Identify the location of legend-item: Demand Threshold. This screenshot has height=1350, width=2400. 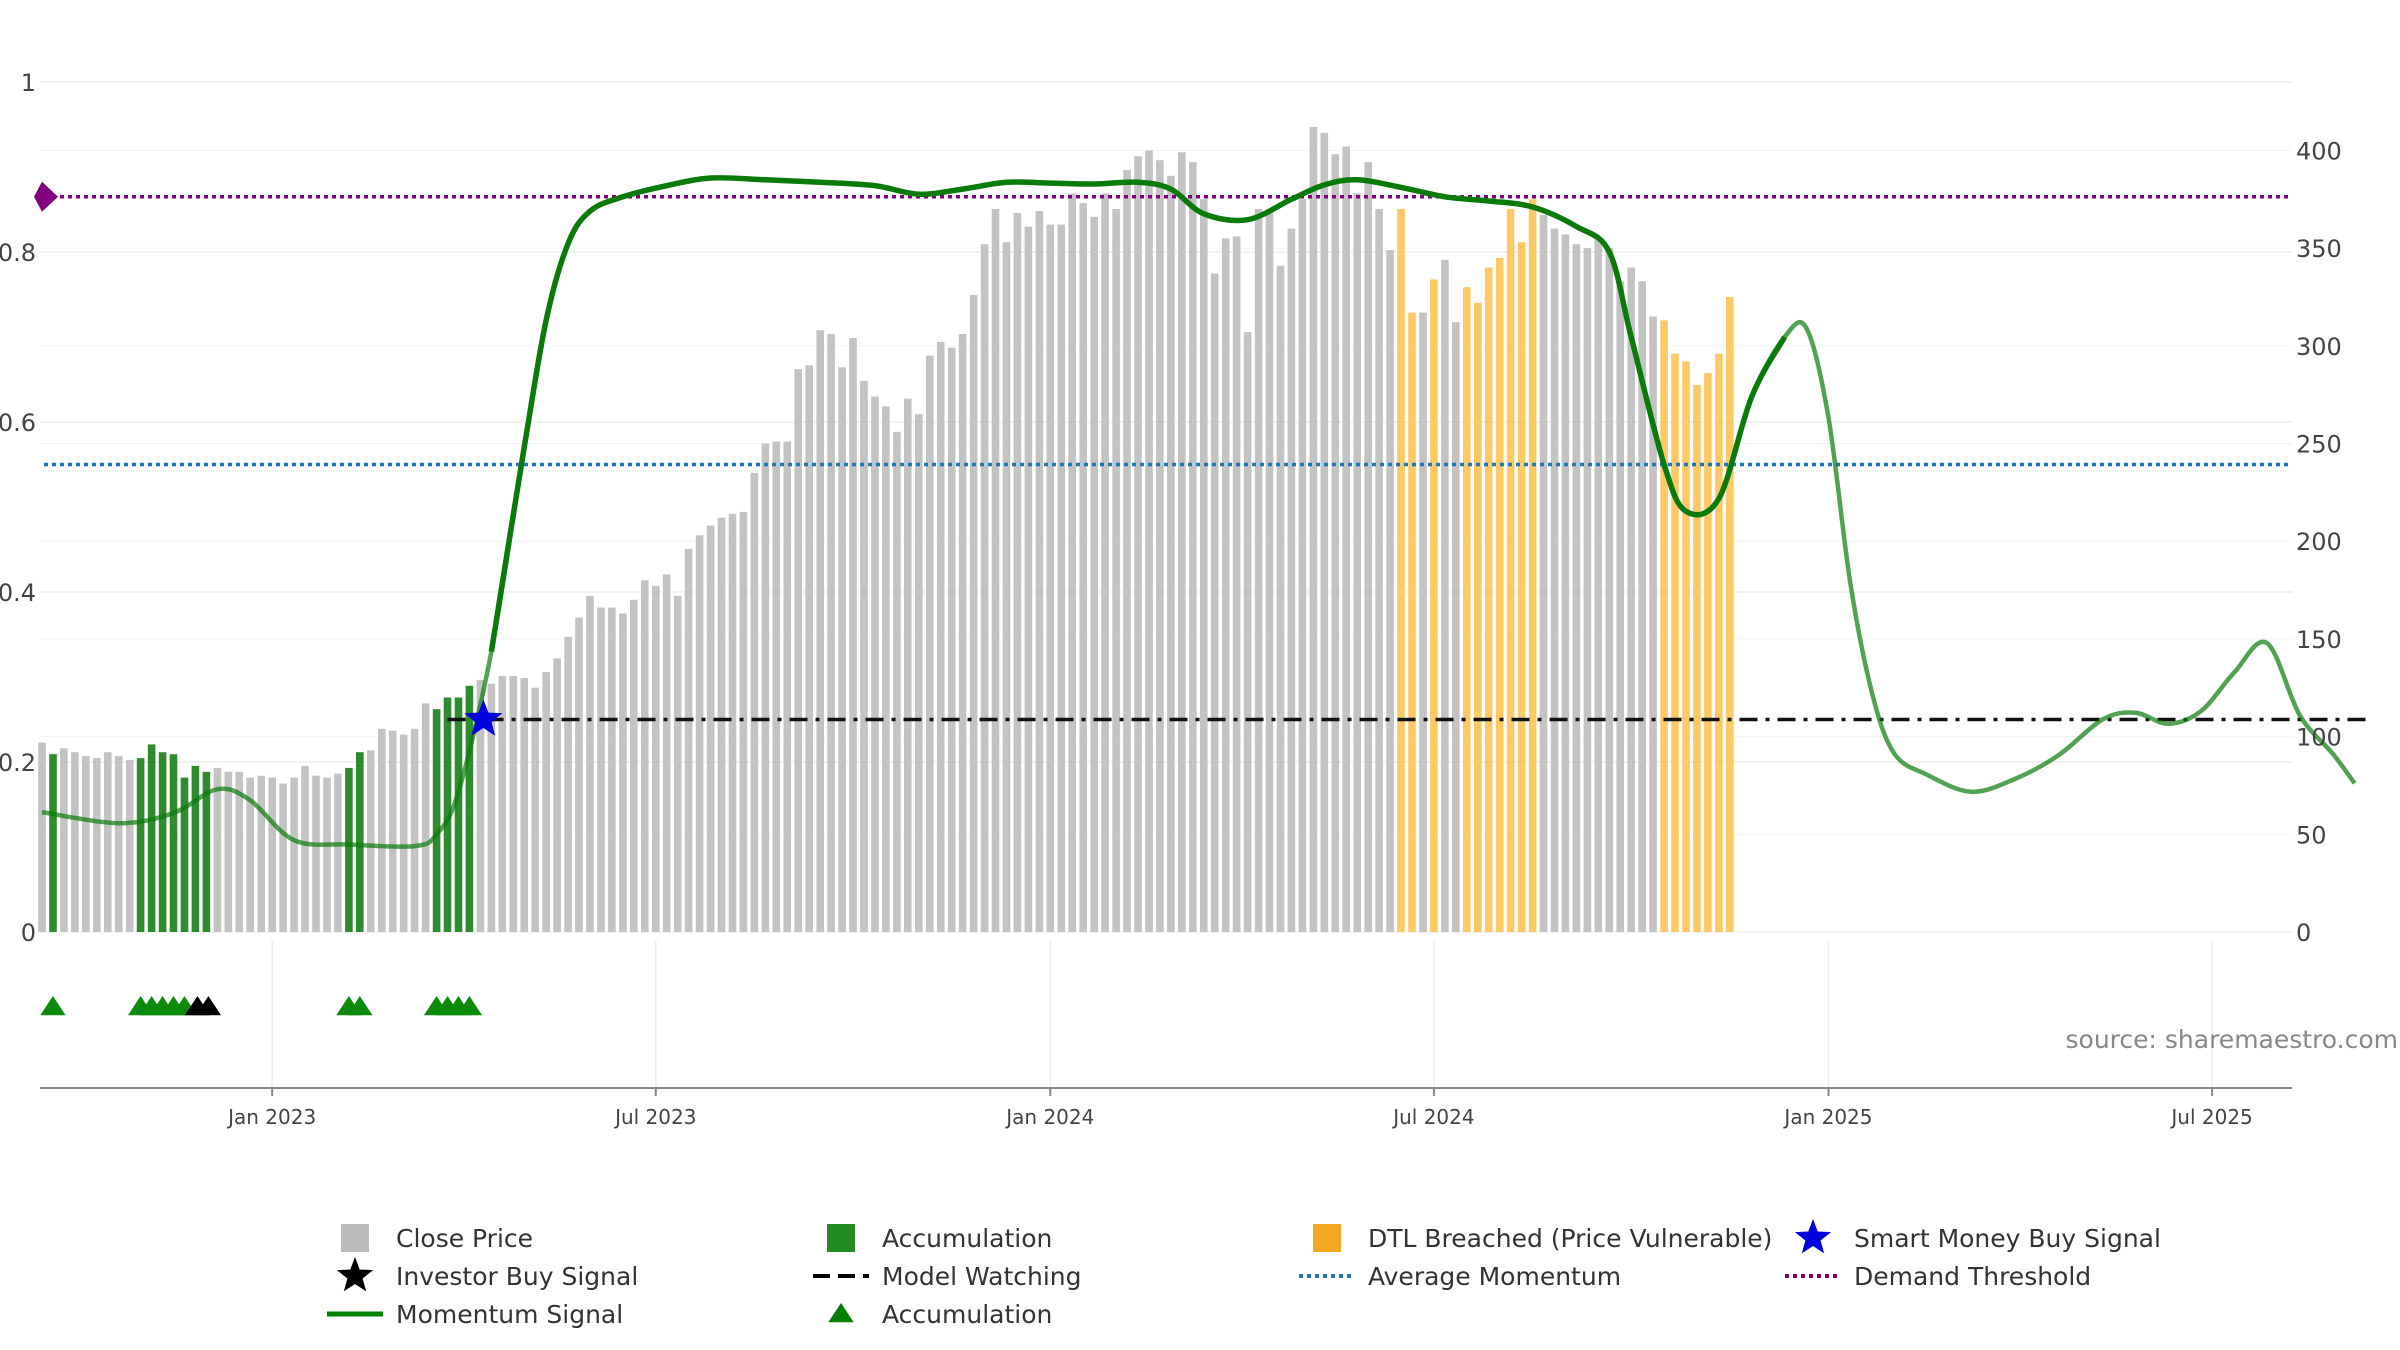
(1938, 1276).